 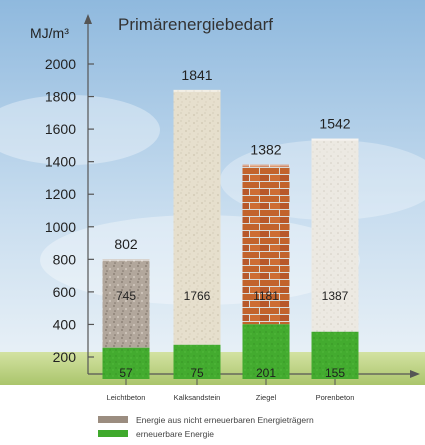 What do you see at coordinates (266, 397) in the screenshot?
I see `x-tick-label: Ziegel` at bounding box center [266, 397].